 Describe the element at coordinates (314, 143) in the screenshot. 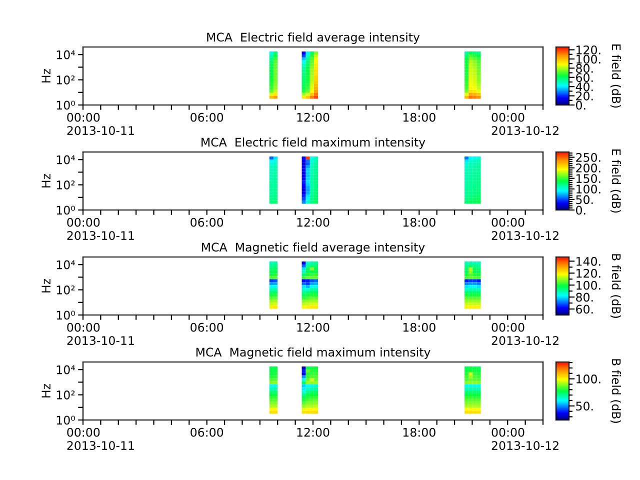

I see `chart-title: MCA Electric field maximum intensity` at that location.